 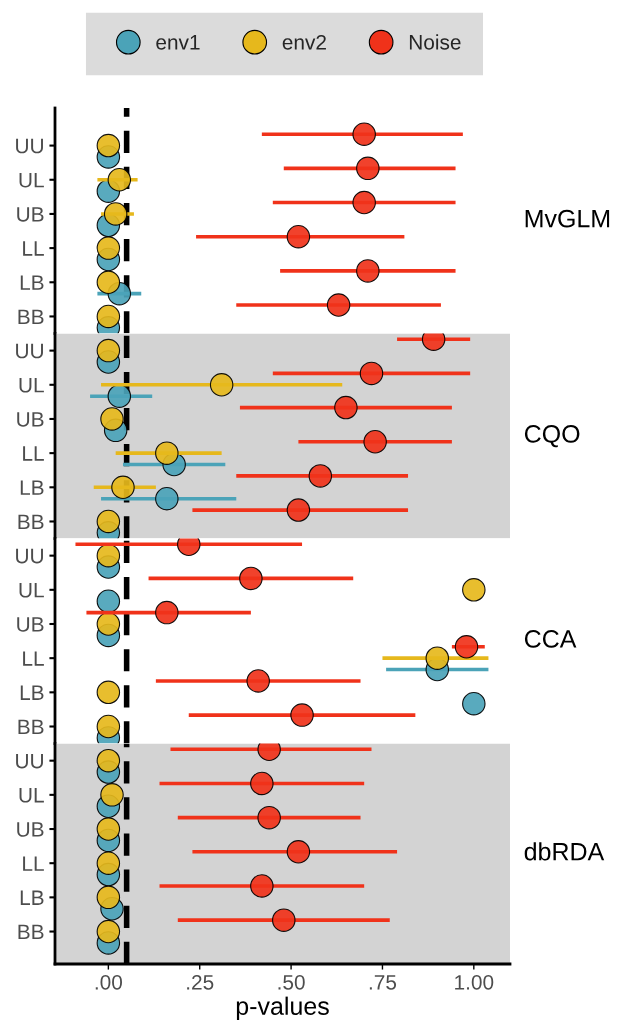 What do you see at coordinates (200, 982) in the screenshot?
I see `x-tick-label: .25` at bounding box center [200, 982].